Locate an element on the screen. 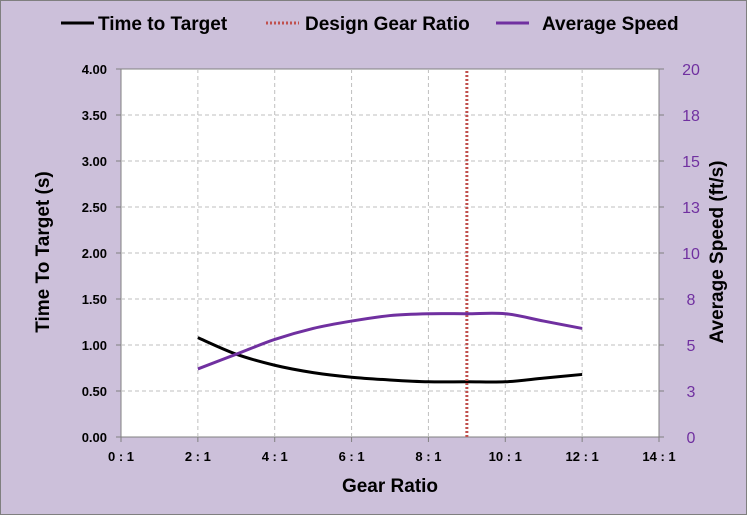  x-tick-label: 0 : 1 is located at coordinates (121, 456).